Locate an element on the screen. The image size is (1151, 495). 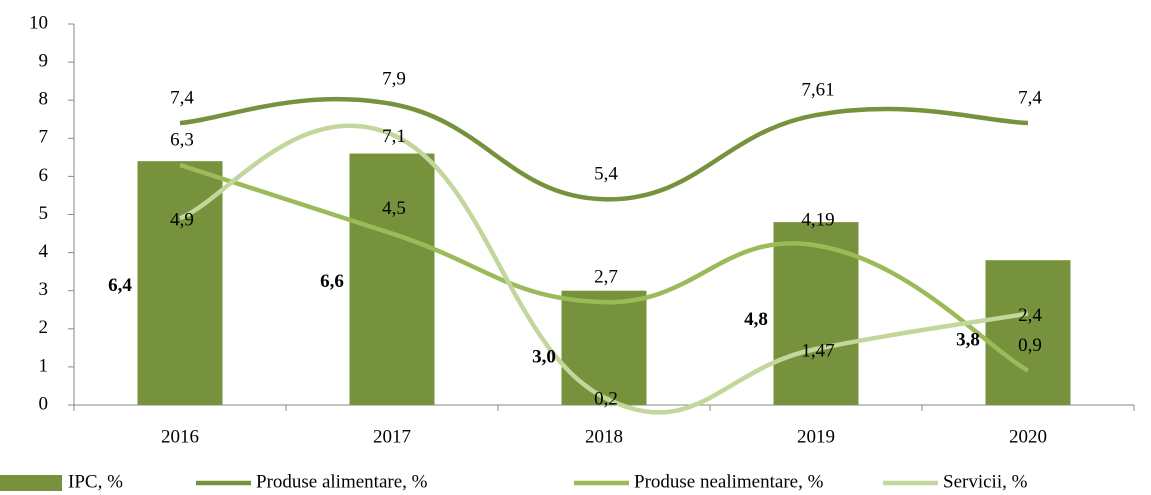
data-label: 6,4 is located at coordinates (120, 285).